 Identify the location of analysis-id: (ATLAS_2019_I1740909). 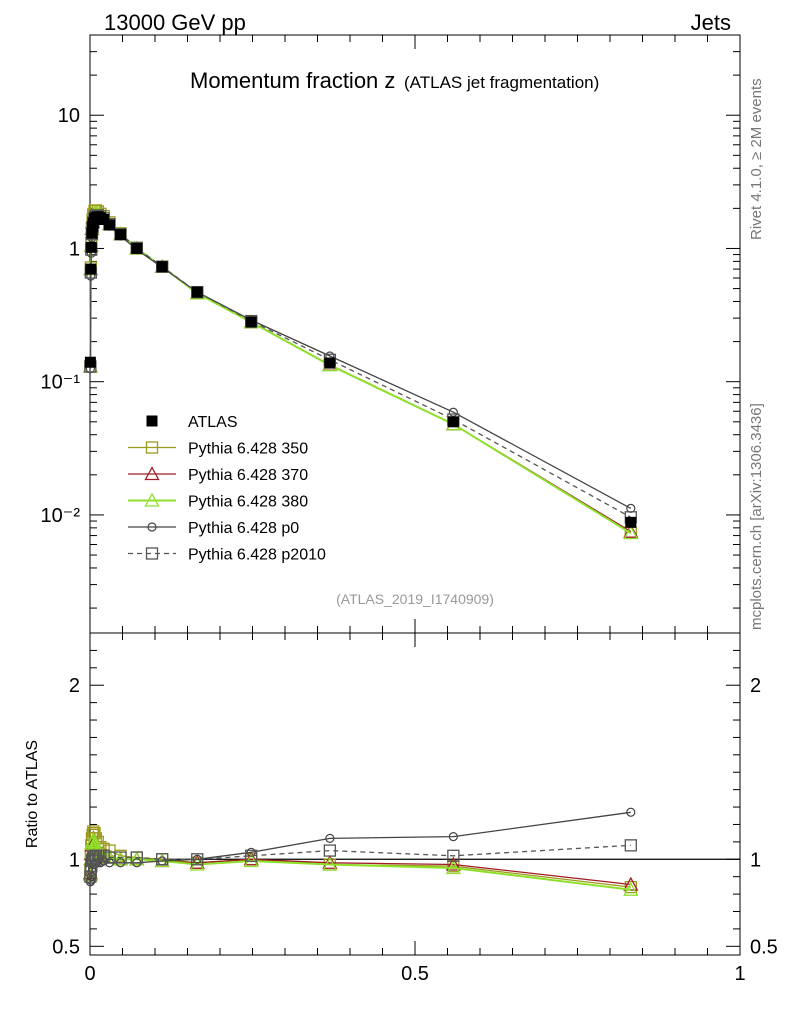
(415, 599).